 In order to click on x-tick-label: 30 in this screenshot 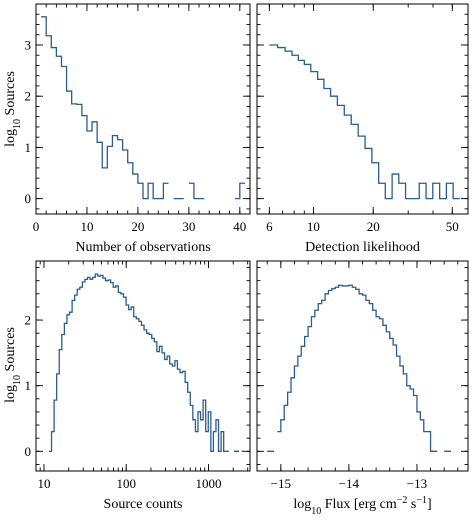, I will do `click(188, 226)`.